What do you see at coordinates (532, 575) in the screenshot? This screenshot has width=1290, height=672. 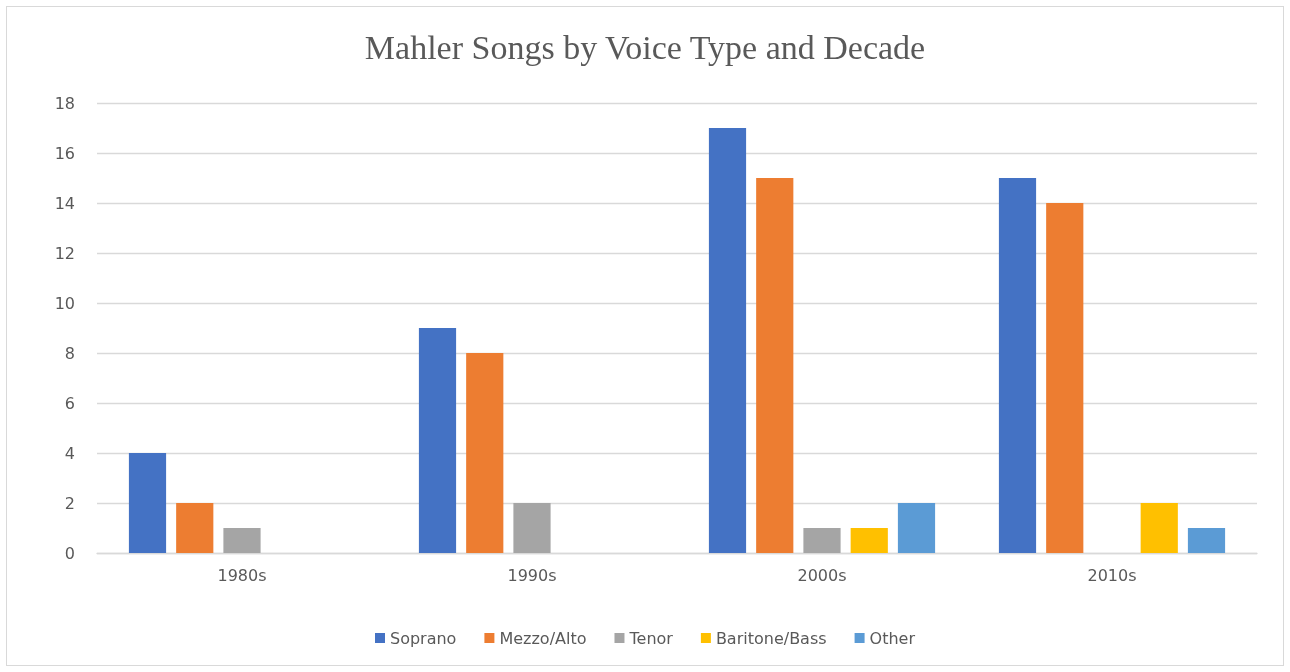 I see `x-tick-label: 1990s` at bounding box center [532, 575].